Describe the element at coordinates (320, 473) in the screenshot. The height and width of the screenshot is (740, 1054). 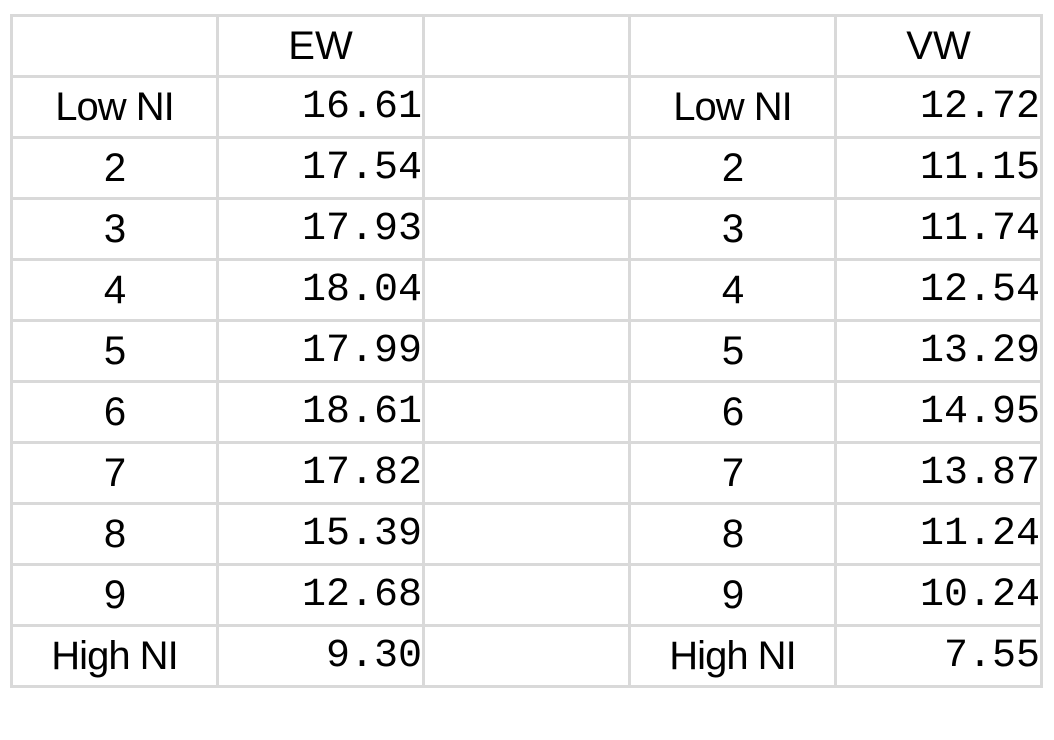
I see `ew-value-cell: 17.82` at that location.